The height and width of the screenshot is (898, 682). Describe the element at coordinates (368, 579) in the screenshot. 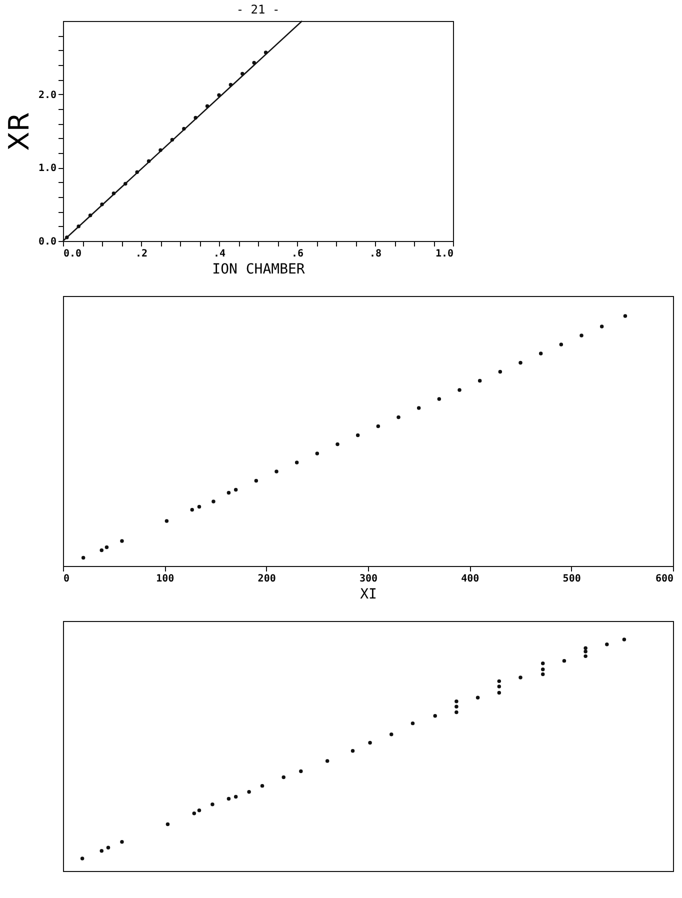

I see `x-tick-label: 300` at that location.